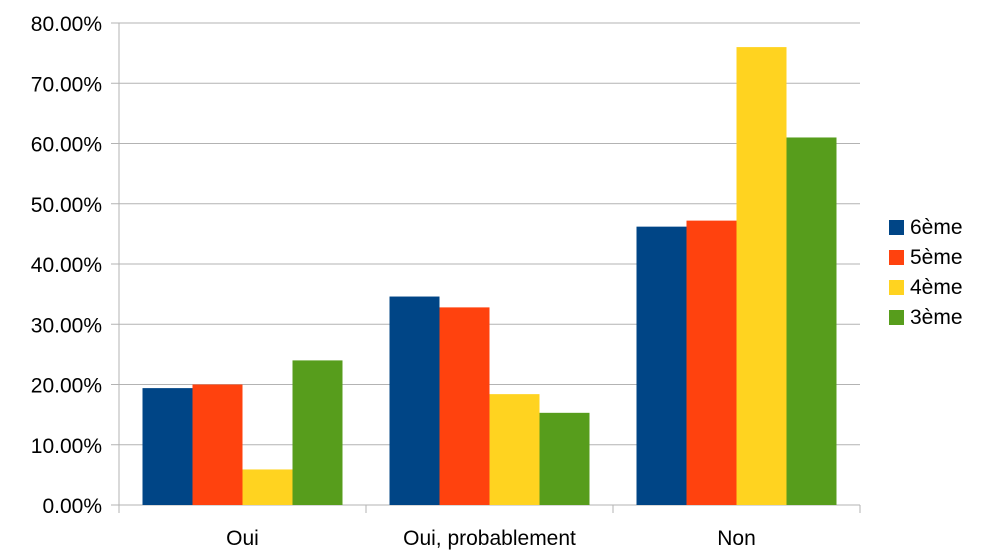 The width and height of the screenshot is (981, 555). What do you see at coordinates (489, 538) in the screenshot?
I see `x-tick-label: Oui, probablement` at bounding box center [489, 538].